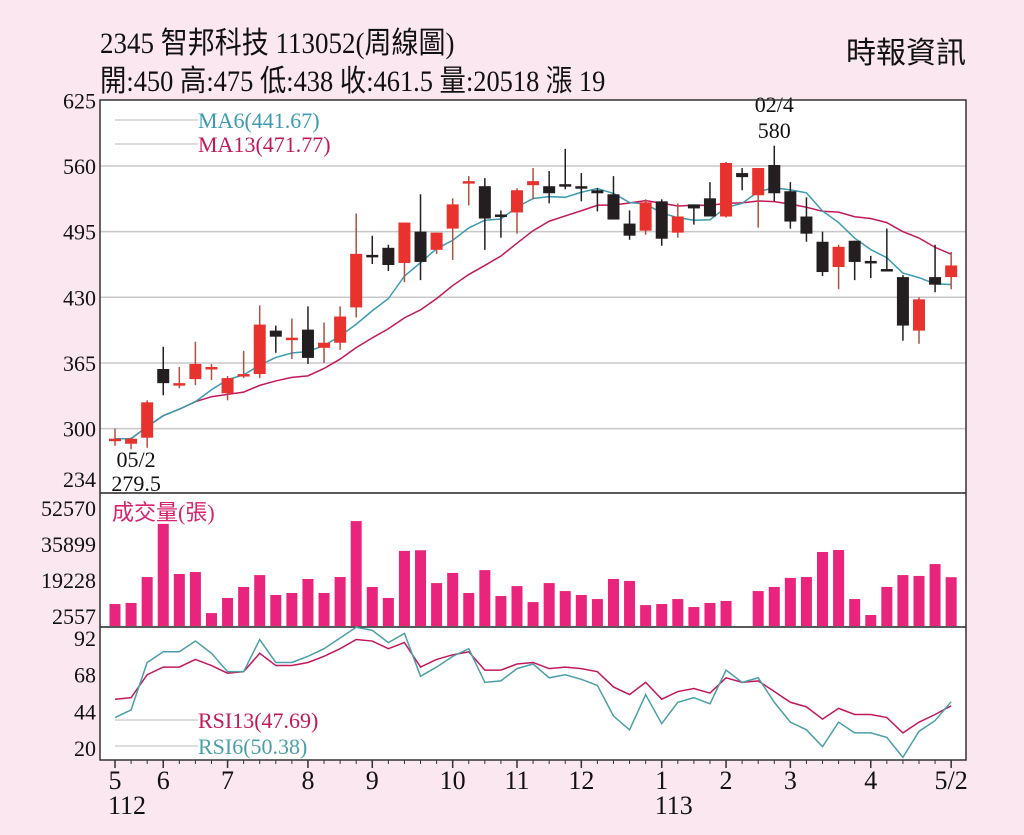  What do you see at coordinates (85, 675) in the screenshot?
I see `rsi-axis-label: 68` at bounding box center [85, 675].